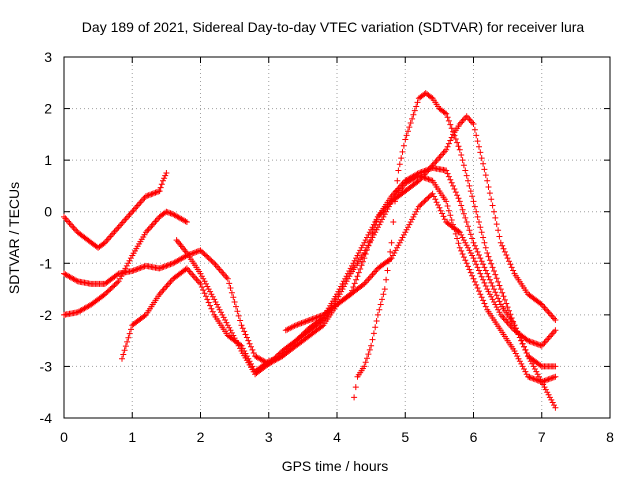  I want to click on y-tick-label: -2, so click(46, 315).